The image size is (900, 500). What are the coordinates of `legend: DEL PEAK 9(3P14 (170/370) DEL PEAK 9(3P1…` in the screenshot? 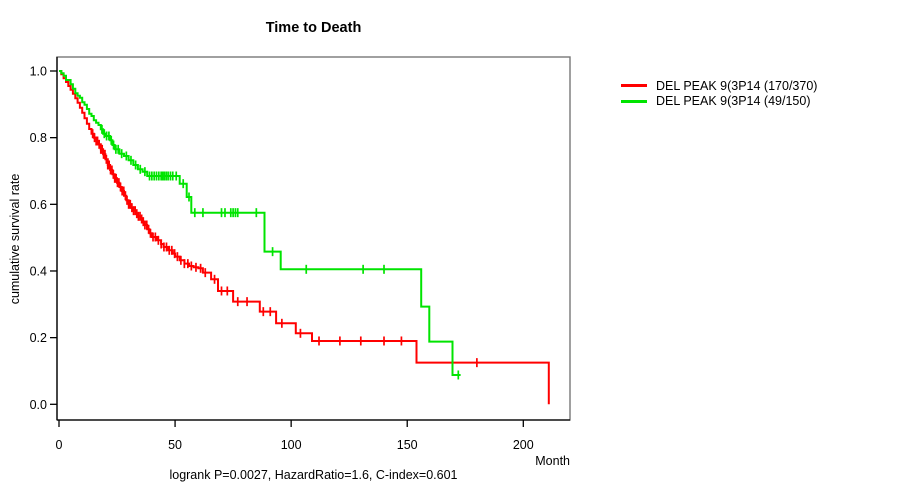 It's located at (719, 93).